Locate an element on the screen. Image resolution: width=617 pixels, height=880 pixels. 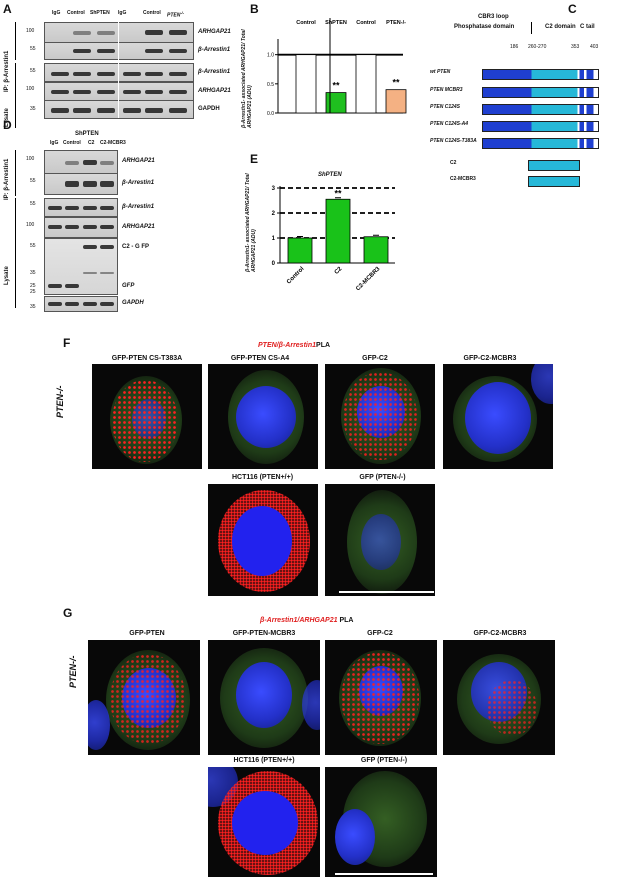
b-significance: ** is located at coordinates (396, 83).